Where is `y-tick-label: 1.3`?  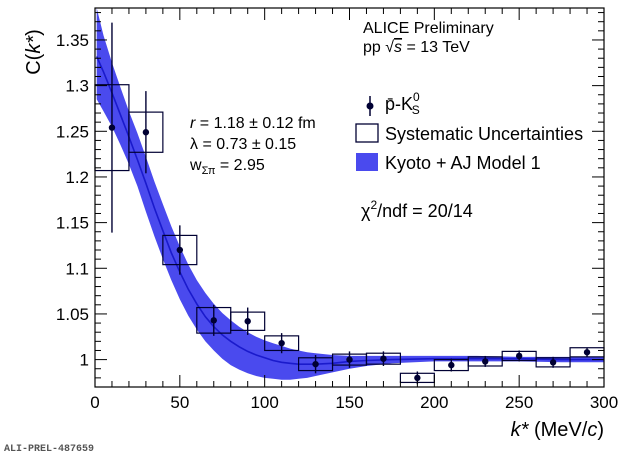 y-tick-label: 1.3 is located at coordinates (77, 86).